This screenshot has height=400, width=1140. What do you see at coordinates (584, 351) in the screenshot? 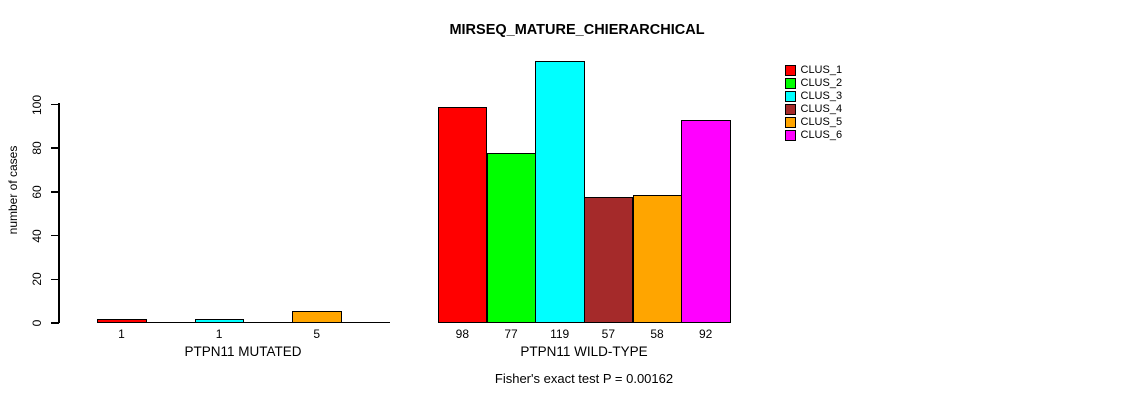
I see `group-label-wildtype: PTPN11 WILD-TYPE` at bounding box center [584, 351].